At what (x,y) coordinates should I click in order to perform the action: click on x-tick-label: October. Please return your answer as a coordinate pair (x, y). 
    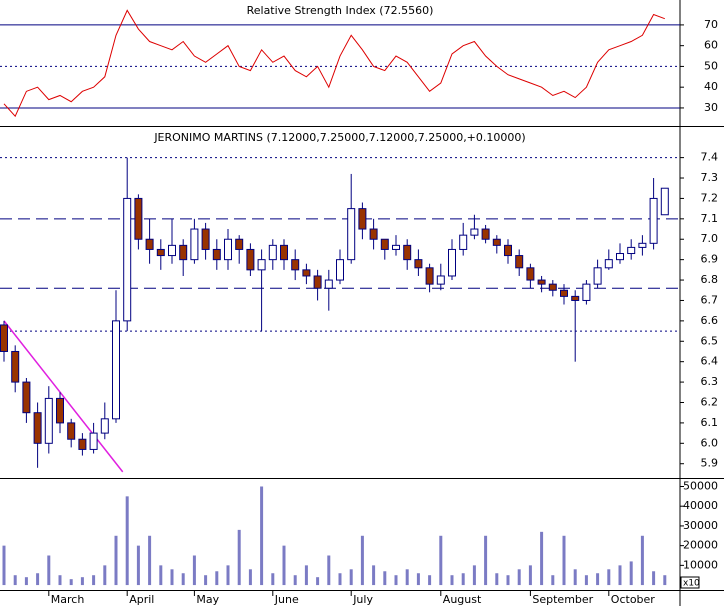
    Looking at the image, I should click on (633, 599).